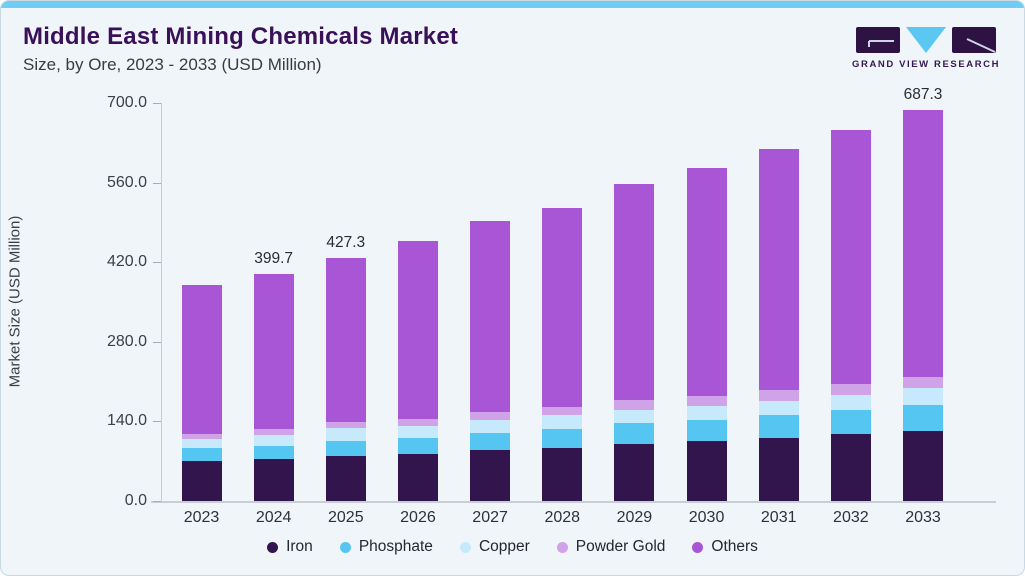 This screenshot has width=1025, height=576. I want to click on bar-value-label-2025: 427.3, so click(346, 243).